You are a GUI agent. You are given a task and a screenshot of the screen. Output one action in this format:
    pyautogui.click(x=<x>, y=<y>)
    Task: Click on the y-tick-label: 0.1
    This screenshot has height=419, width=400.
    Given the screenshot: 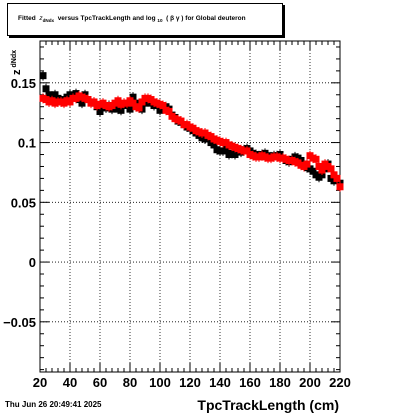 What is the action you would take?
    pyautogui.click(x=27, y=143)
    